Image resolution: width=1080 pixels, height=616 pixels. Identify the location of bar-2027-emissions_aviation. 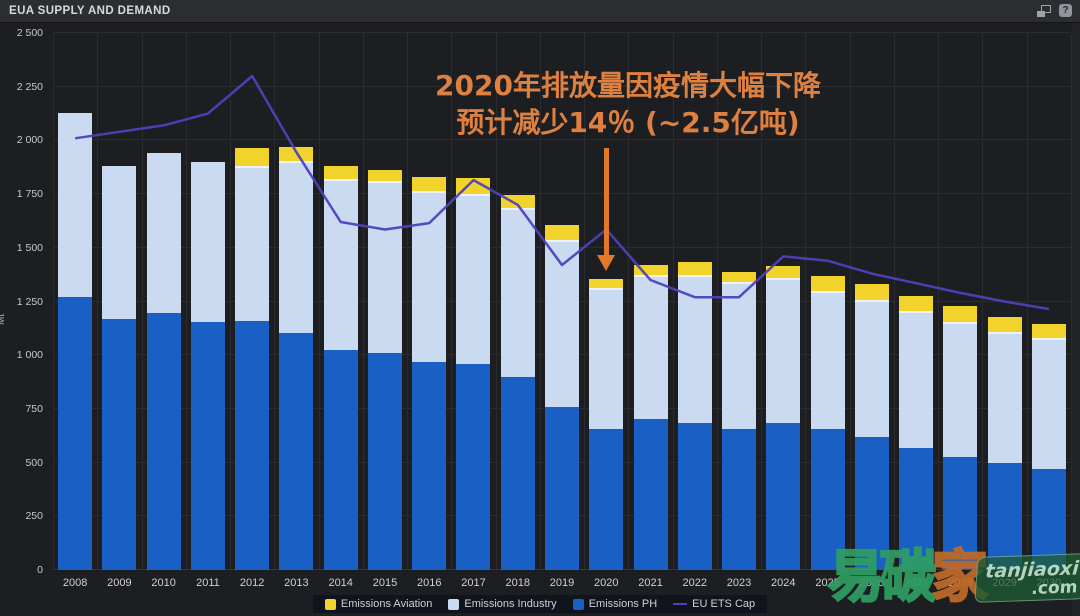
(916, 305).